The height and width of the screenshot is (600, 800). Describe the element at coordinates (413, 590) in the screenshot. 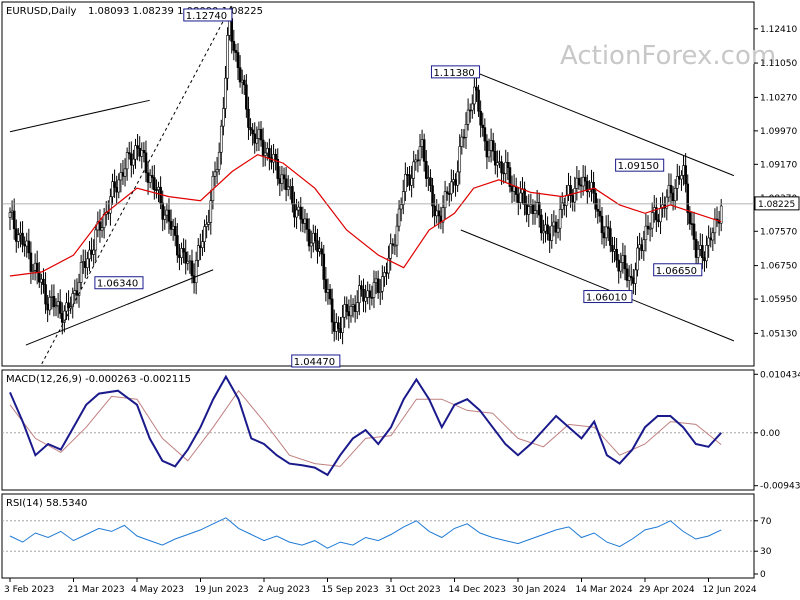

I see `x-tick-label: 31 Oct 2023` at that location.